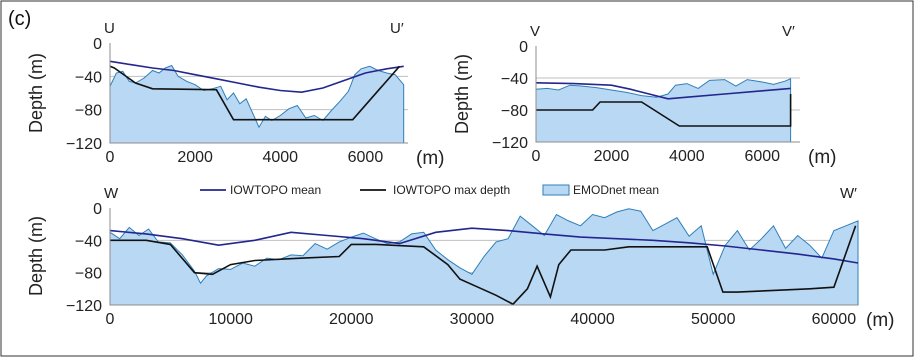 This screenshot has width=914, height=357. I want to click on panel-w-xtick-label-4: 40000, so click(592, 319).